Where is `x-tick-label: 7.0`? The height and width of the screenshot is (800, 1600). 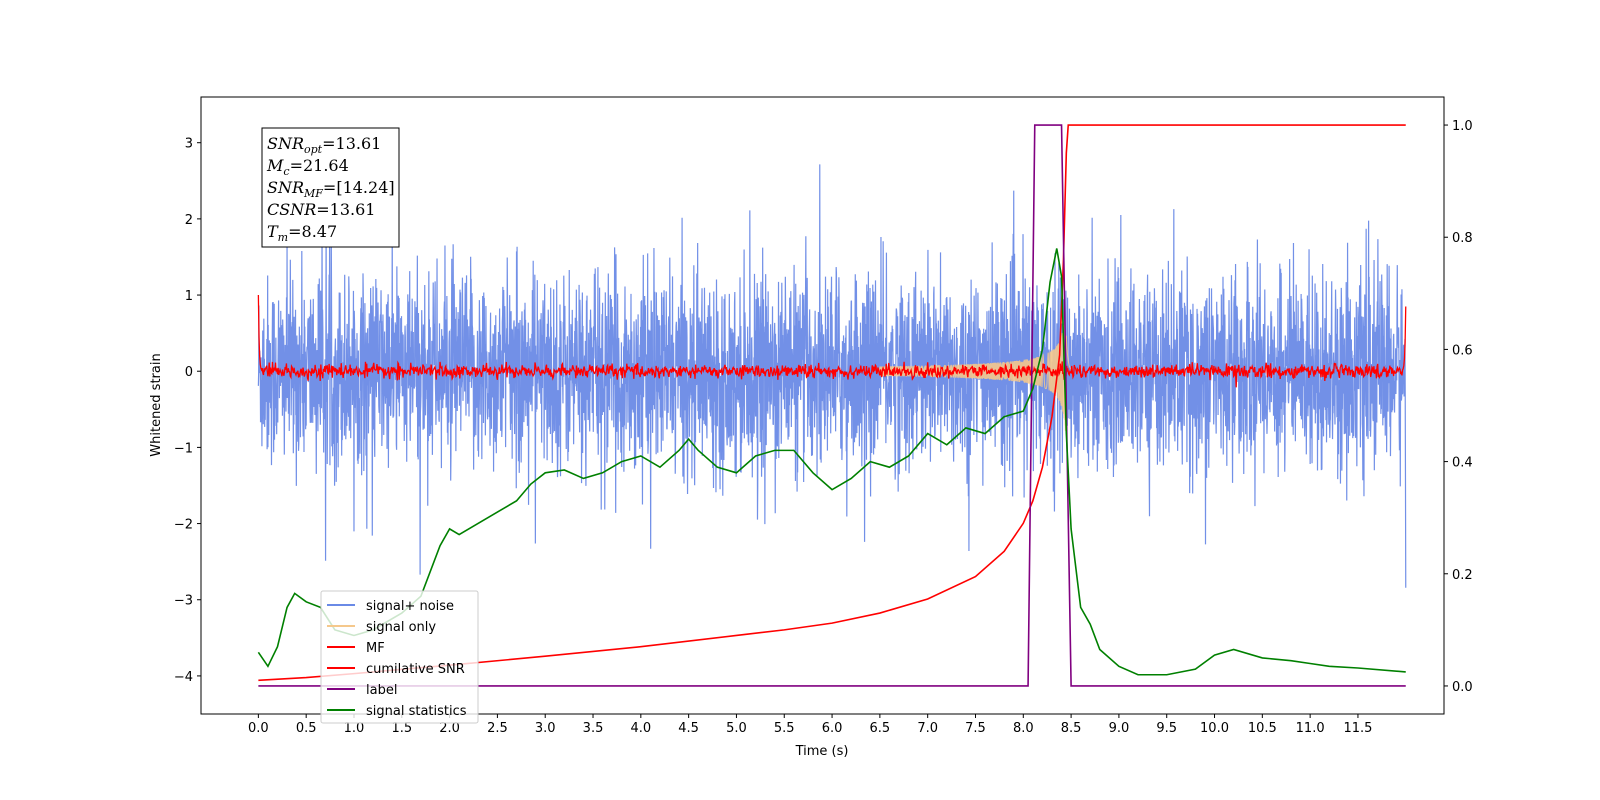
x-tick-label: 7.0 is located at coordinates (927, 728).